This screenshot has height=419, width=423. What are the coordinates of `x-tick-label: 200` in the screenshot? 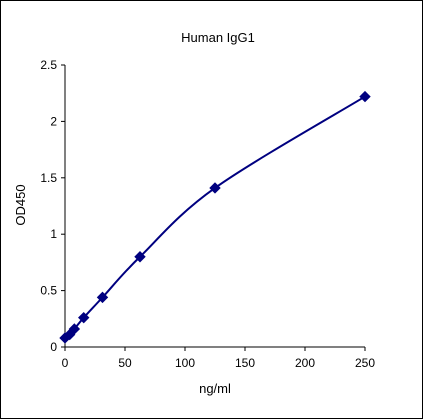 It's located at (305, 363).